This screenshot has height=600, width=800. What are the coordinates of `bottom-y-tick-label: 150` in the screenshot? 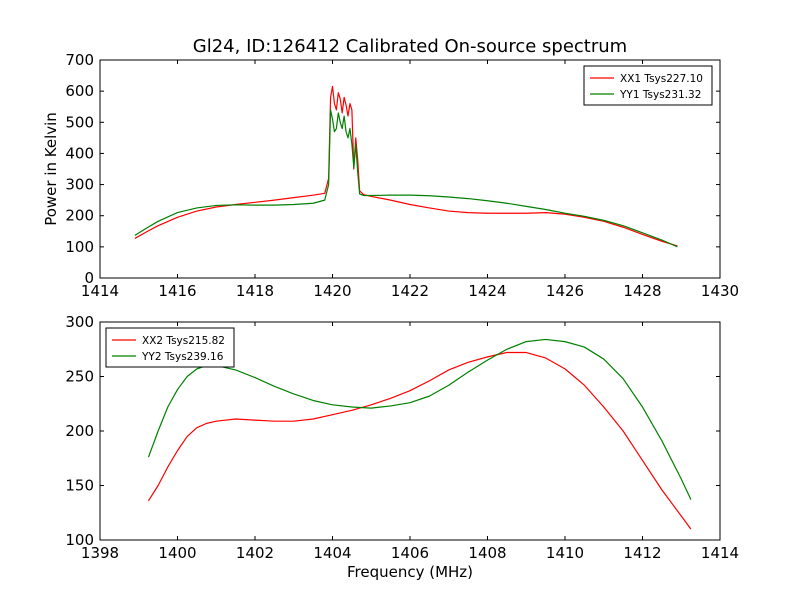 It's located at (79, 486).